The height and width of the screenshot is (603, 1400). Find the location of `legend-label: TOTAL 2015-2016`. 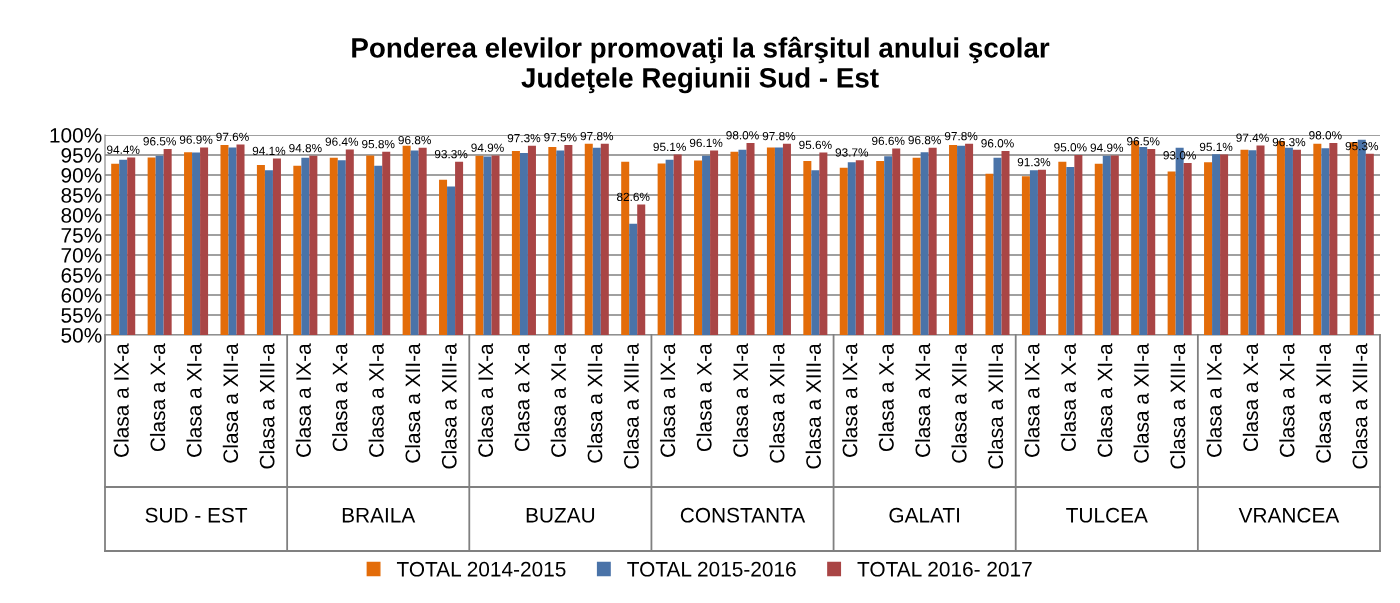

legend-label: TOTAL 2015-2016 is located at coordinates (711, 569).